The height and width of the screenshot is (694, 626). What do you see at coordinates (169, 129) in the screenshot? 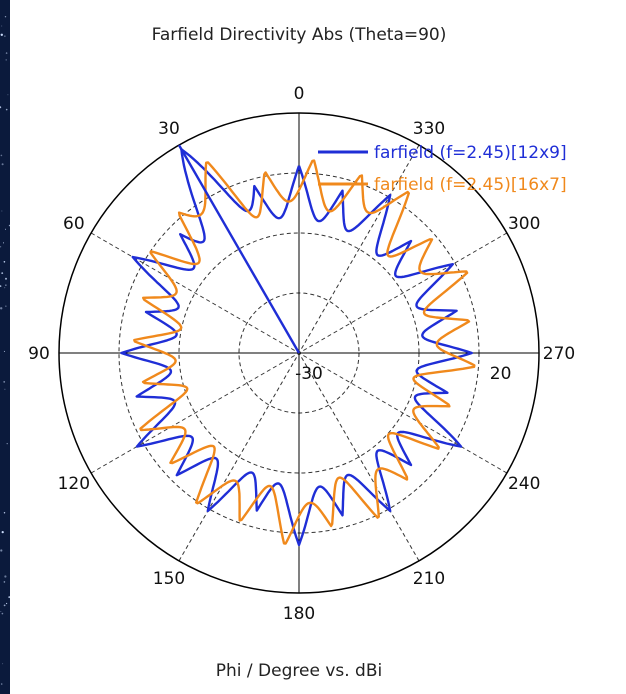
I see `angle-tick-label: 30` at bounding box center [169, 129].